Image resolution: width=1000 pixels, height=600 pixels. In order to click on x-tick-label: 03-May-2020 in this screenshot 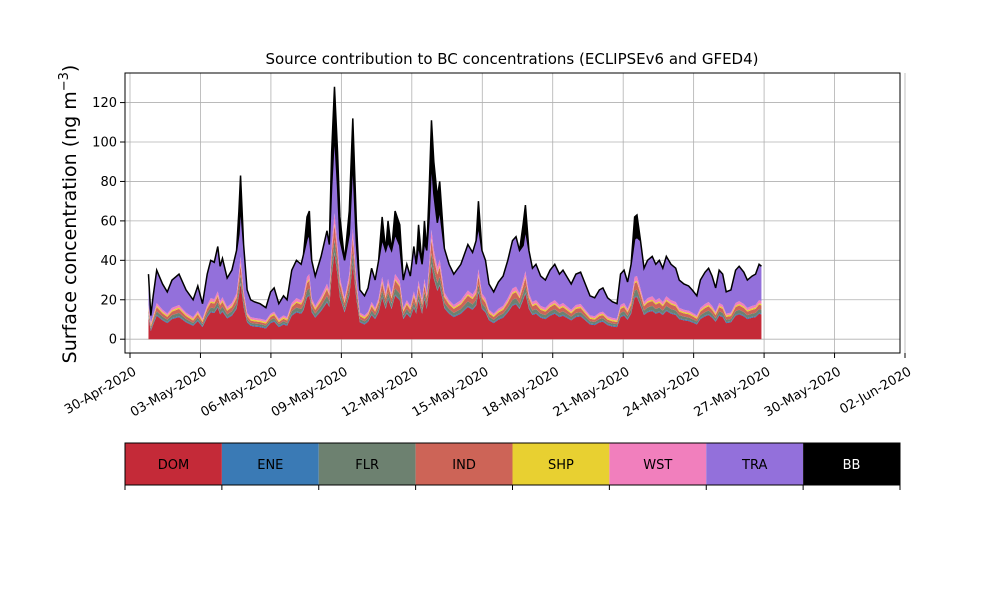, I will do `click(169, 392)`.